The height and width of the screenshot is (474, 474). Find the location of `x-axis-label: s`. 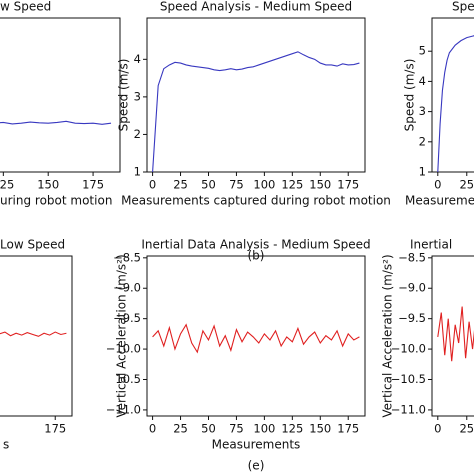

x-axis-label: s is located at coordinates (6, 445).